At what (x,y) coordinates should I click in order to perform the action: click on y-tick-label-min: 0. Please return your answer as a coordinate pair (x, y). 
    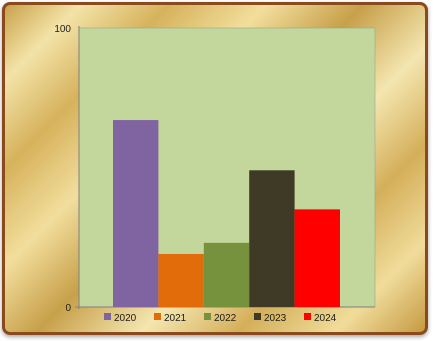
    Looking at the image, I should click on (68, 308).